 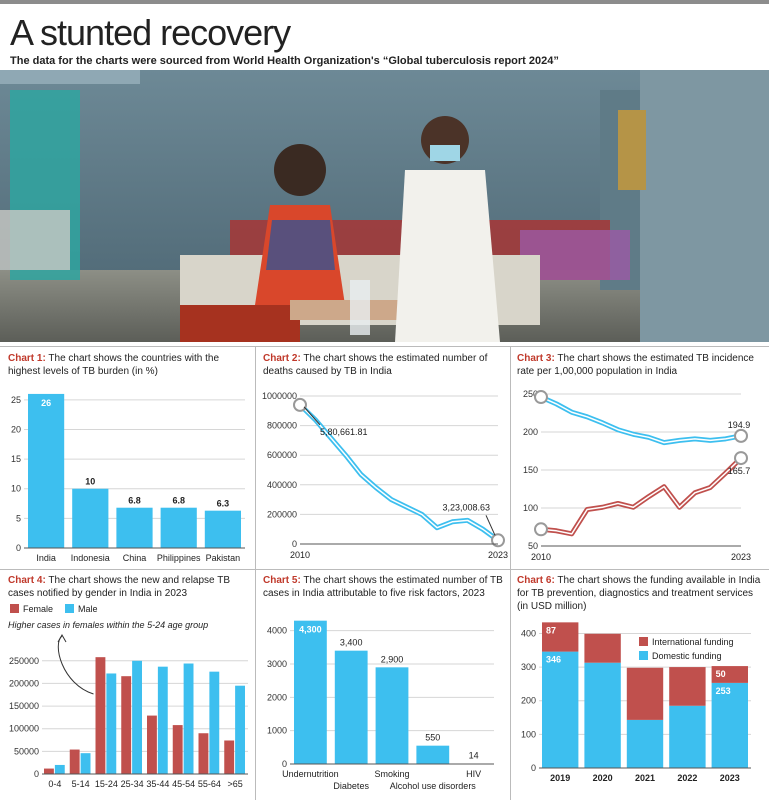 I want to click on data-label: 10, so click(x=90, y=482).